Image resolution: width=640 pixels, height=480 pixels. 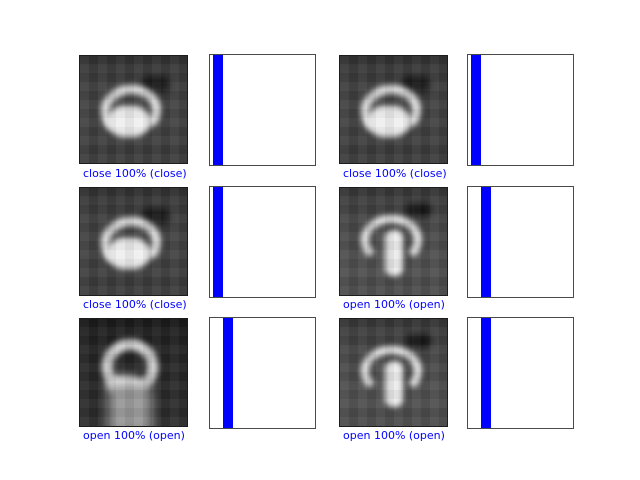 I want to click on wrist-column-shape, so click(x=129, y=405).